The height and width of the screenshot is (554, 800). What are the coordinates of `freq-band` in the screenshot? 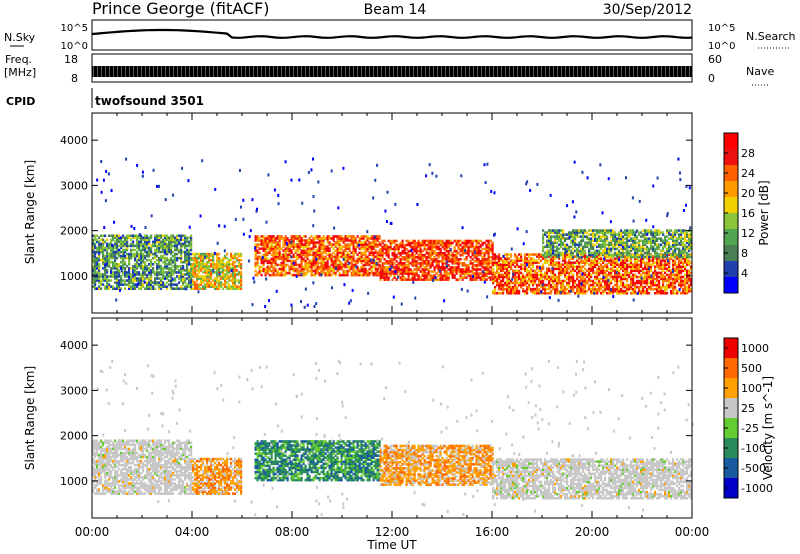 It's located at (392, 71).